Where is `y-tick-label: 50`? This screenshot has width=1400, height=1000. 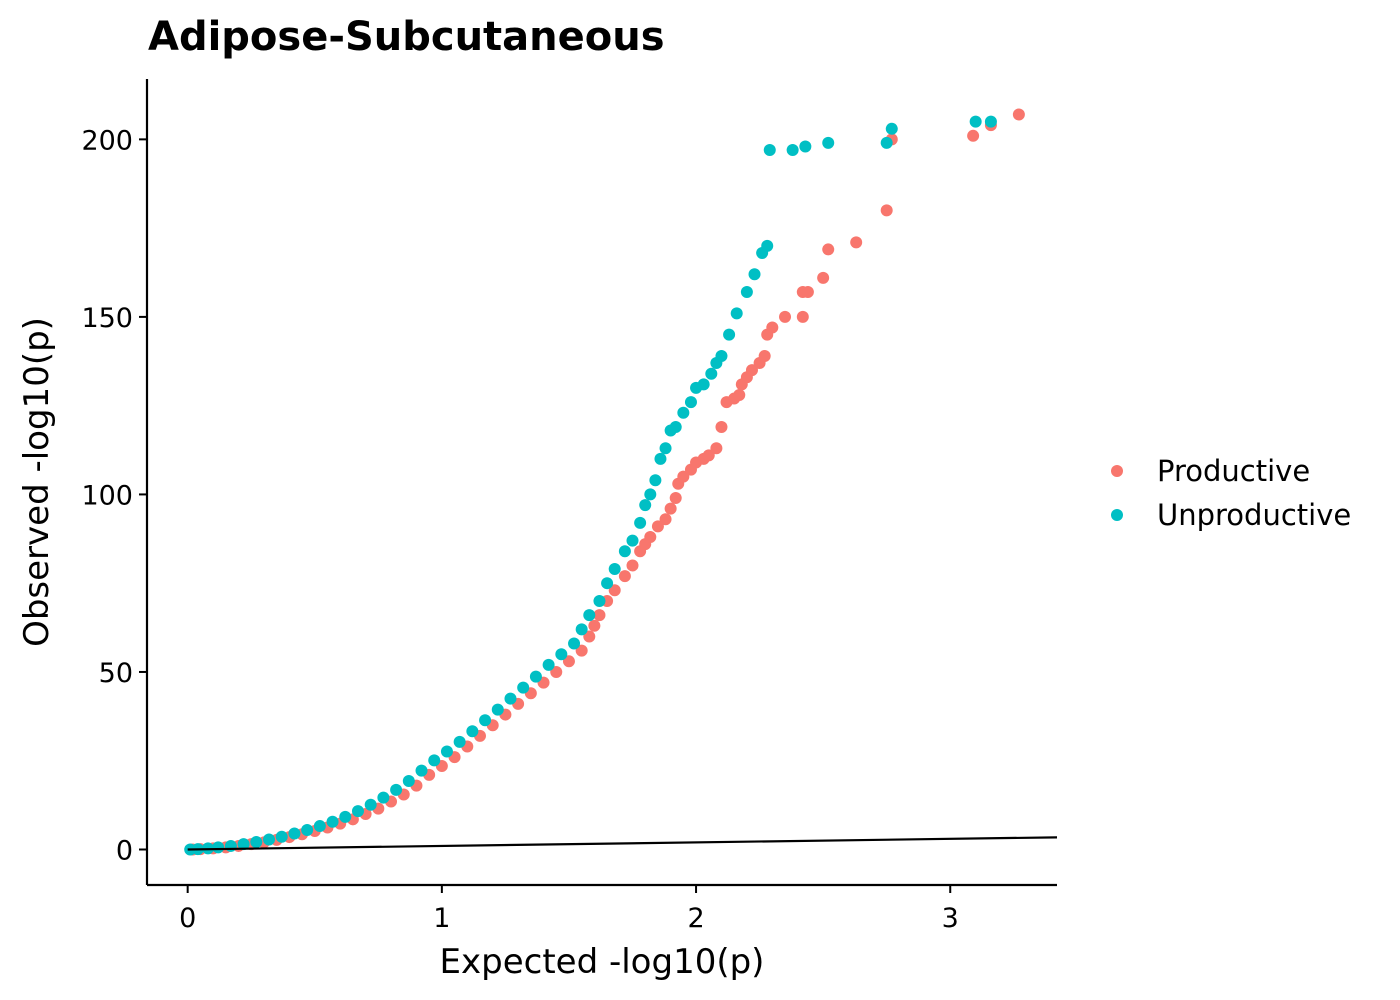 y-tick-label: 50 is located at coordinates (116, 673).